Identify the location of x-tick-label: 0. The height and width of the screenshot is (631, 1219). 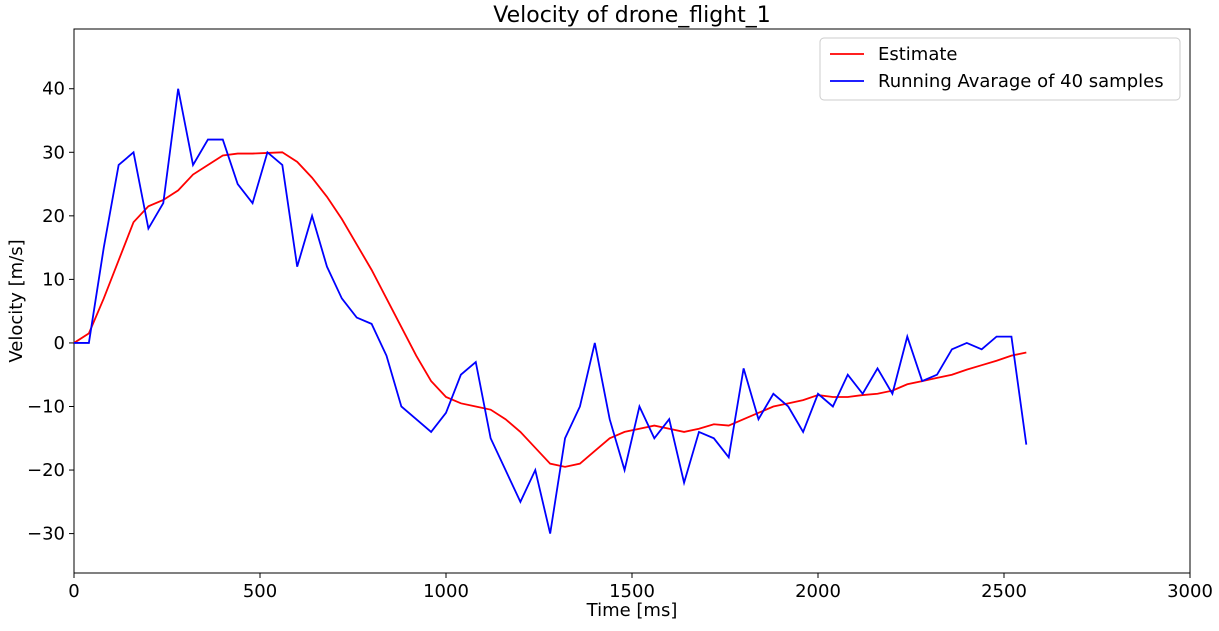
(73, 591).